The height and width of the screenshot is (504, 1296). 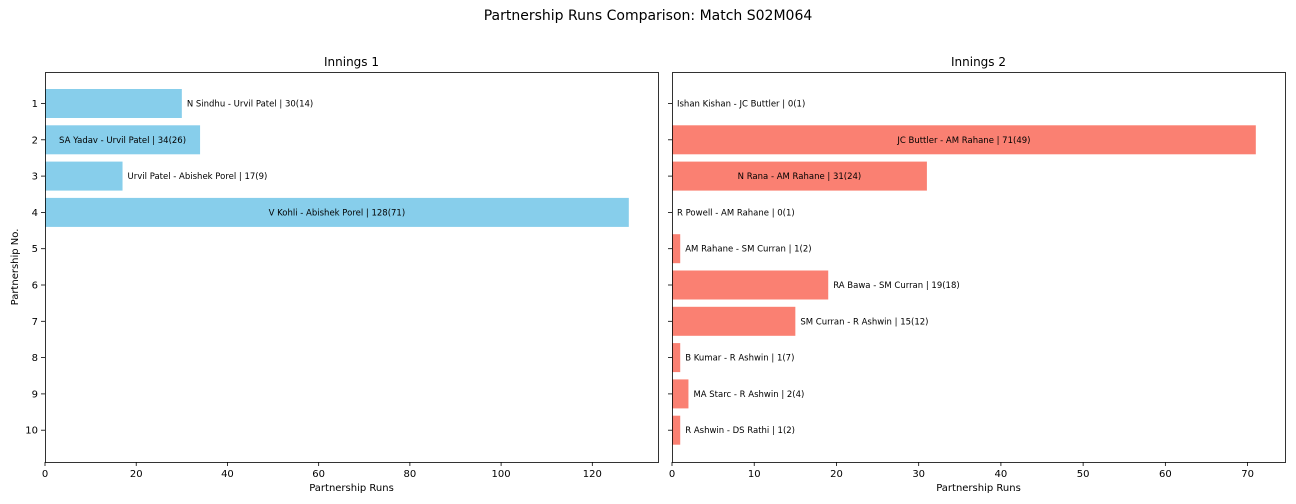 What do you see at coordinates (250, 105) in the screenshot?
I see `bar-label-partnership-1: N Sindhu - Urvil Patel | 30(14)` at bounding box center [250, 105].